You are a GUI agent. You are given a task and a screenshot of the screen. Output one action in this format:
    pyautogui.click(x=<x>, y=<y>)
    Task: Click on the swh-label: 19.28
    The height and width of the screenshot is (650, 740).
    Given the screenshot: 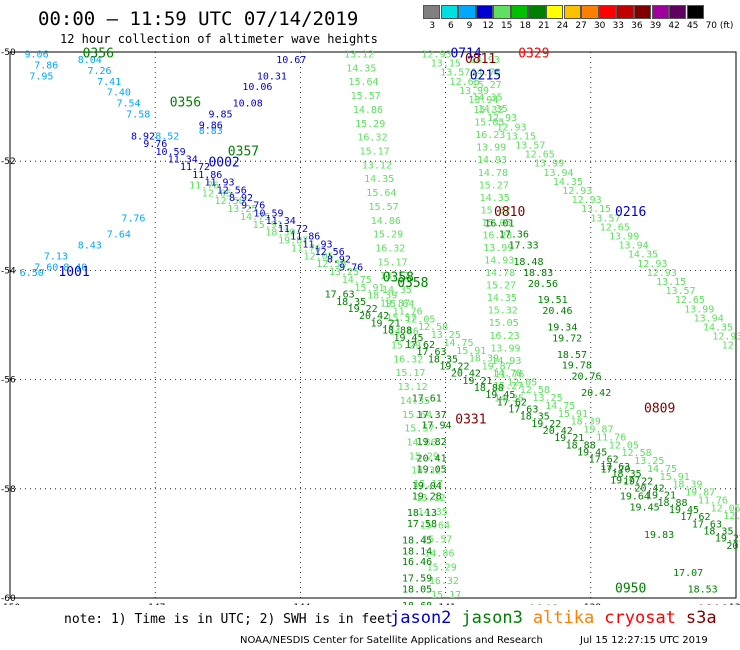 What is the action you would take?
    pyautogui.click(x=427, y=497)
    